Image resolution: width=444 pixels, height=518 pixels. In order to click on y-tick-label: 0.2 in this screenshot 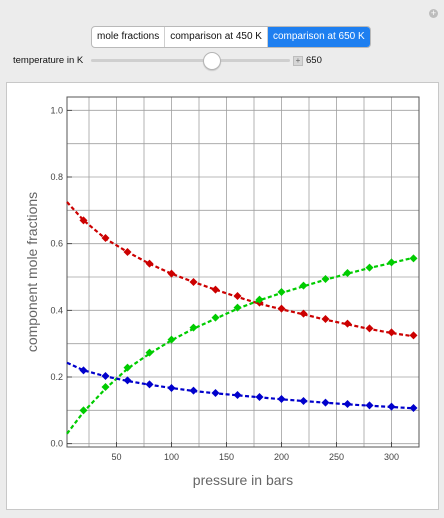, I will do `click(56, 377)`.